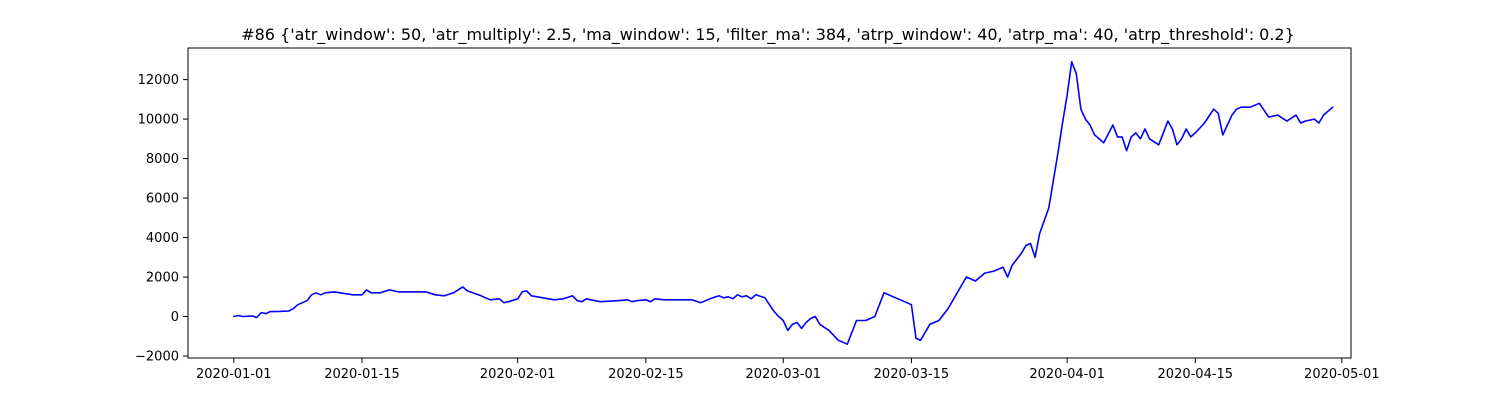  What do you see at coordinates (175, 317) in the screenshot?
I see `y-tick-label: 0` at bounding box center [175, 317].